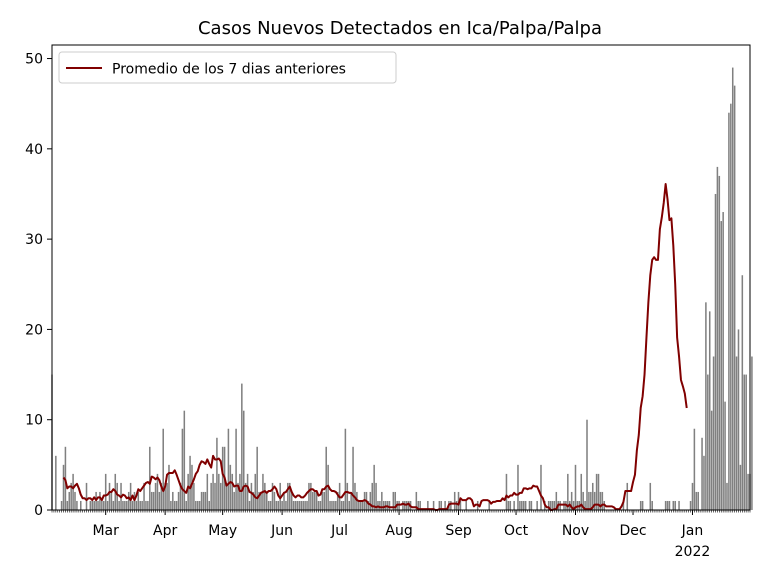 The image size is (768, 576). What do you see at coordinates (105, 531) in the screenshot?
I see `x-tick-label: Mar` at bounding box center [105, 531].